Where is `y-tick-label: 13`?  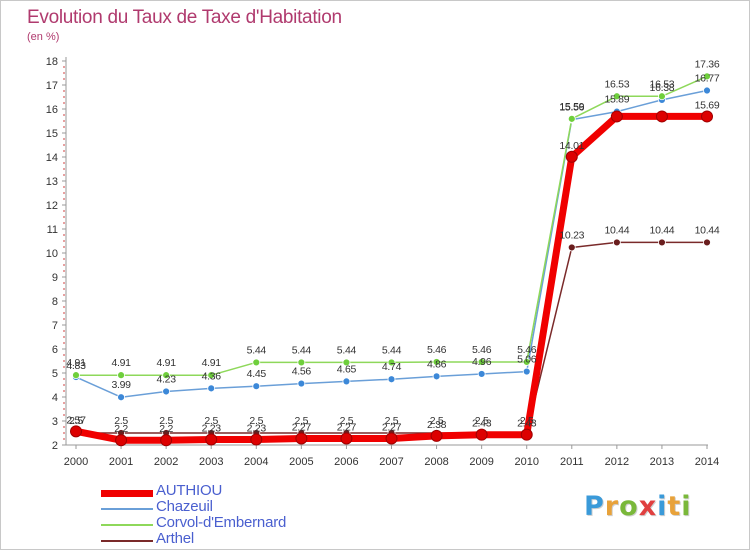
y-tick-label: 13 is located at coordinates (52, 182).